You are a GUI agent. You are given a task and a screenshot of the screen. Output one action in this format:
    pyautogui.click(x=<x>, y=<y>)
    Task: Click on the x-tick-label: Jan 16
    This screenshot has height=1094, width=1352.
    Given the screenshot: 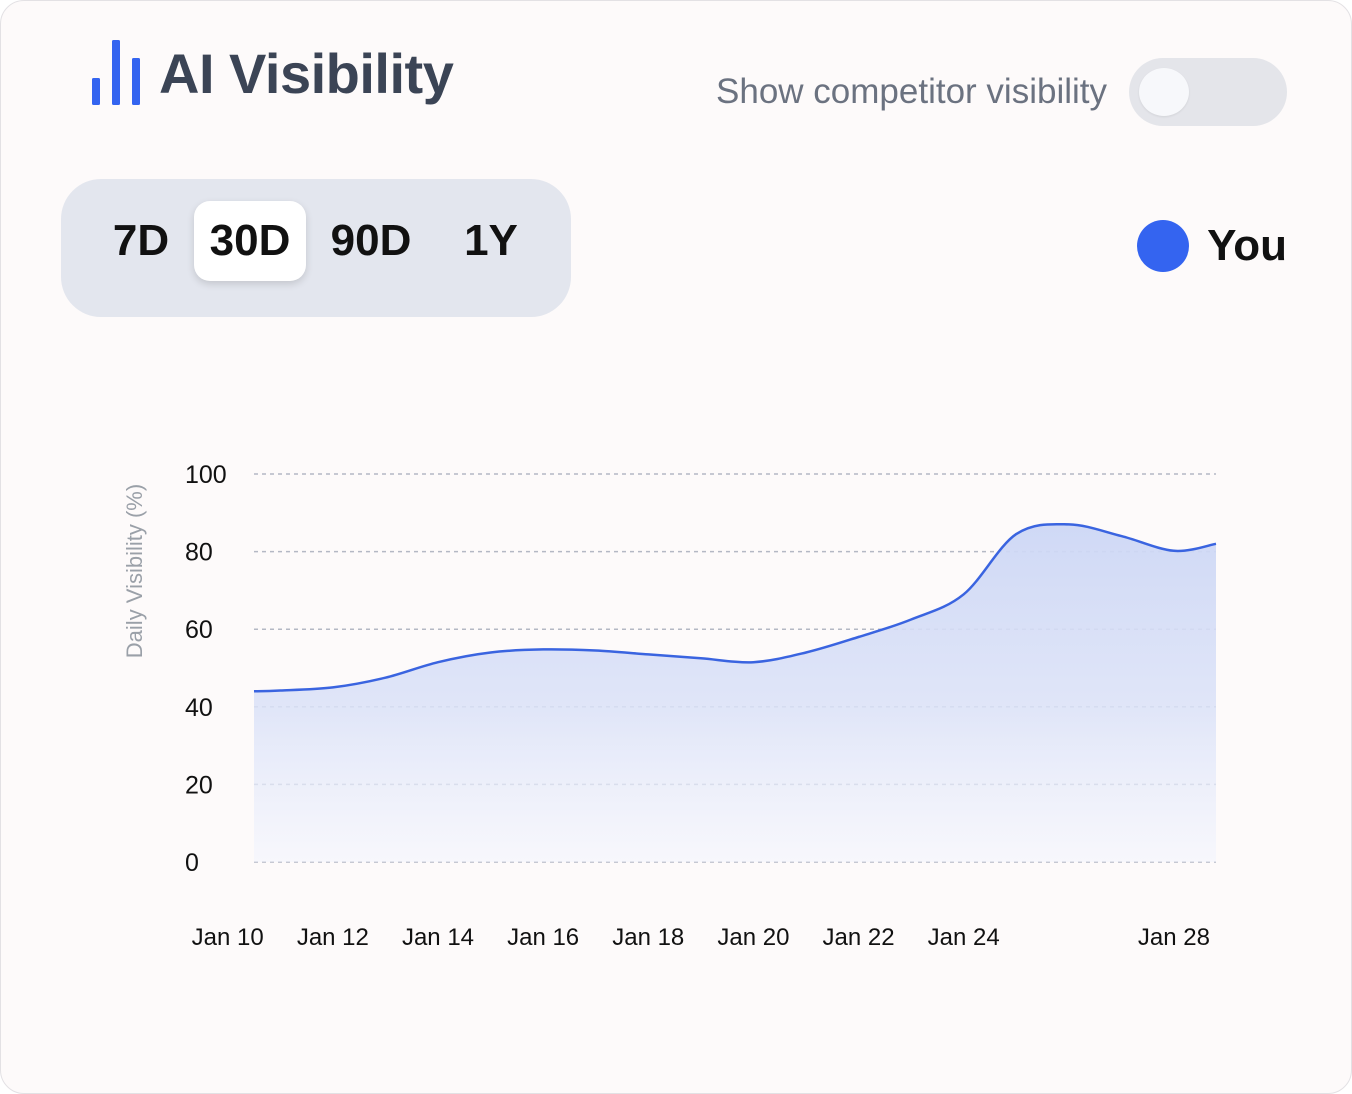 What is the action you would take?
    pyautogui.click(x=543, y=937)
    